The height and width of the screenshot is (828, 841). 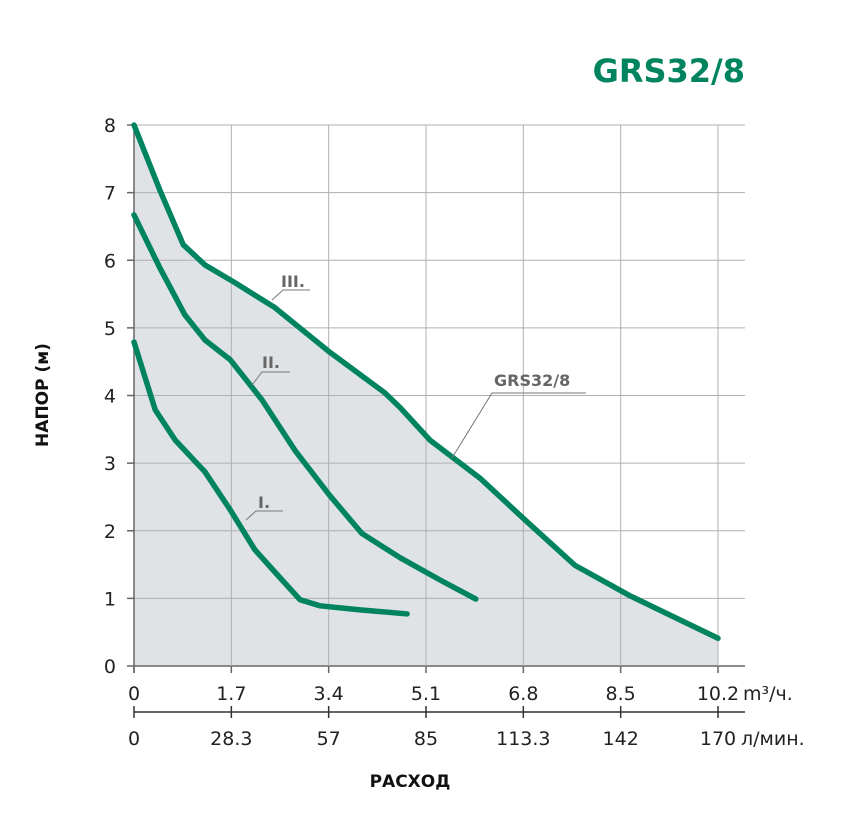 I want to click on curve-label-ii: II., so click(x=271, y=362).